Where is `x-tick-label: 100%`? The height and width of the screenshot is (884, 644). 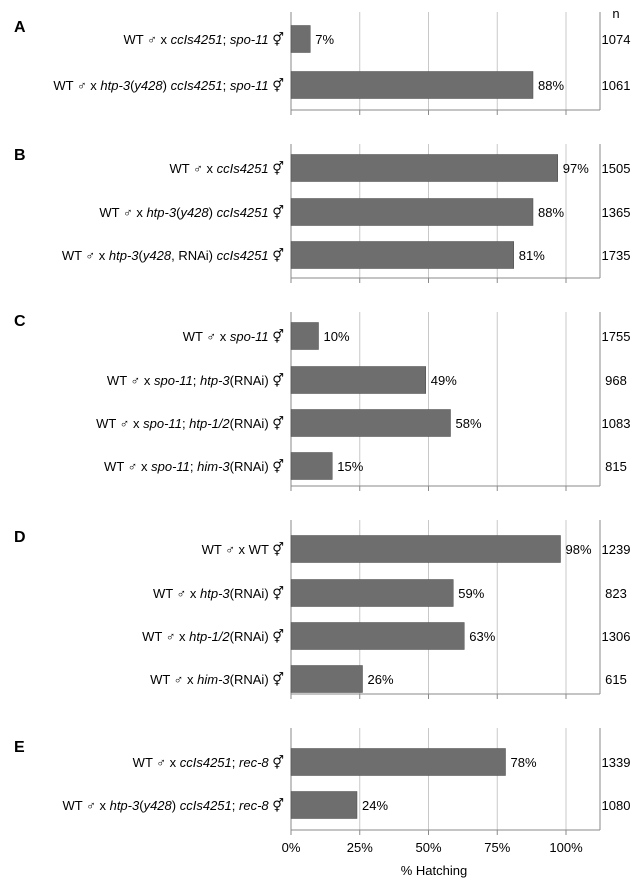
x-tick-label: 100% is located at coordinates (566, 847).